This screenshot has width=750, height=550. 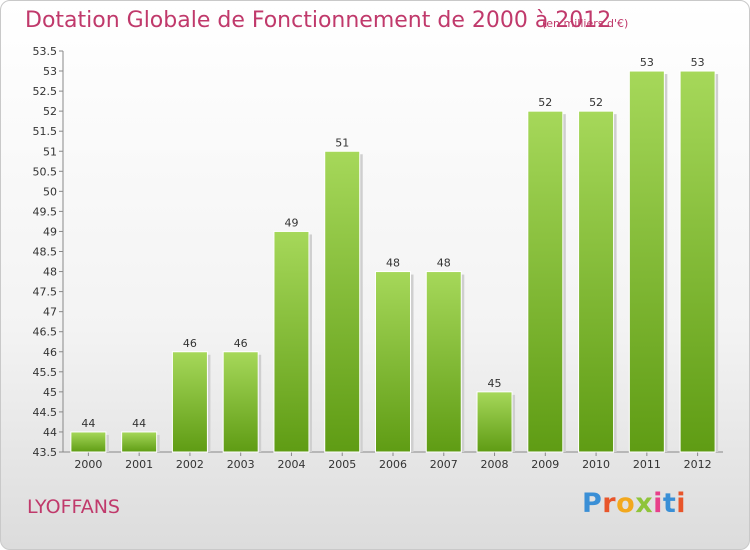 What do you see at coordinates (88, 464) in the screenshot?
I see `x-tick-label: 2000` at bounding box center [88, 464].